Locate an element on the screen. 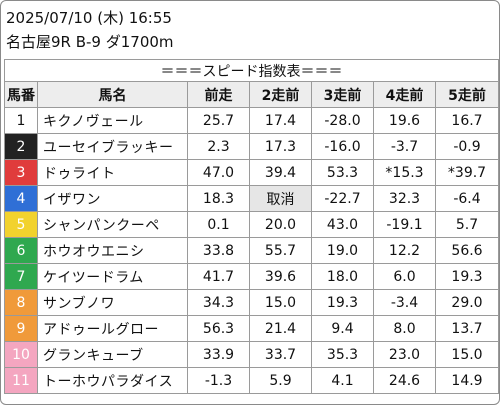 The width and height of the screenshot is (502, 407). horse-name-cell: ドゥライト is located at coordinates (112, 172).